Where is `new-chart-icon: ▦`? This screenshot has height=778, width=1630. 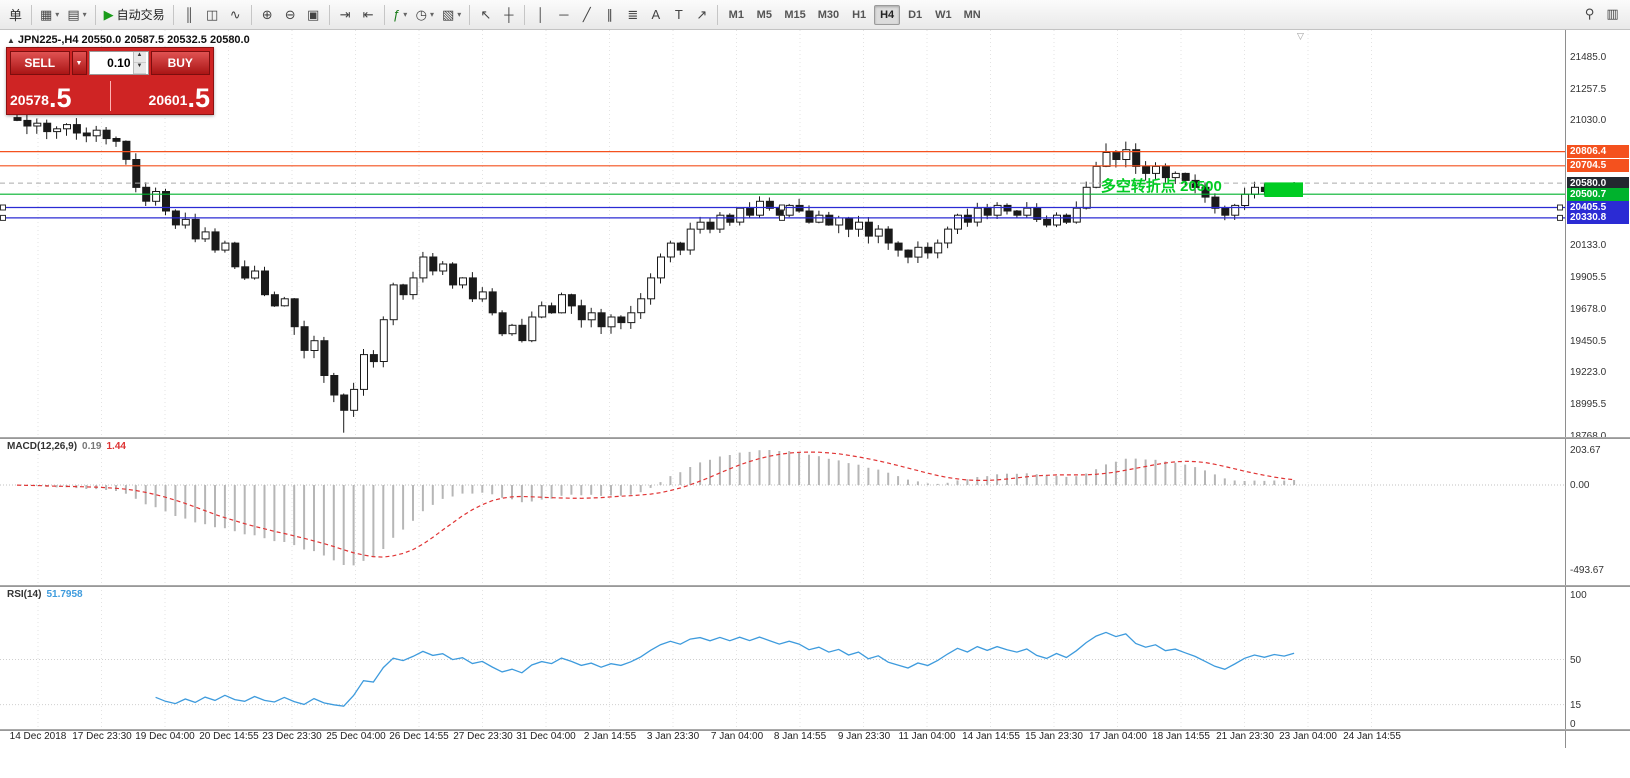
new-chart-icon: ▦ is located at coordinates (46, 14).